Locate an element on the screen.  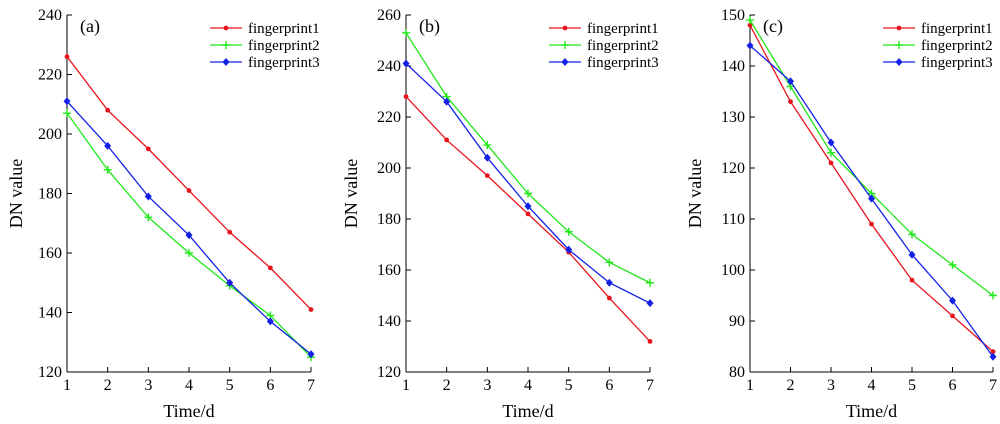
y-tick-label: 200 is located at coordinates (389, 168).